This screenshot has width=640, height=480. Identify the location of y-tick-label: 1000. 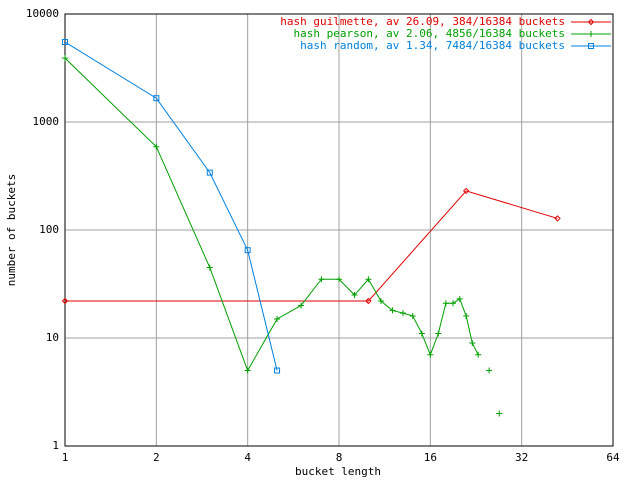
(46, 121).